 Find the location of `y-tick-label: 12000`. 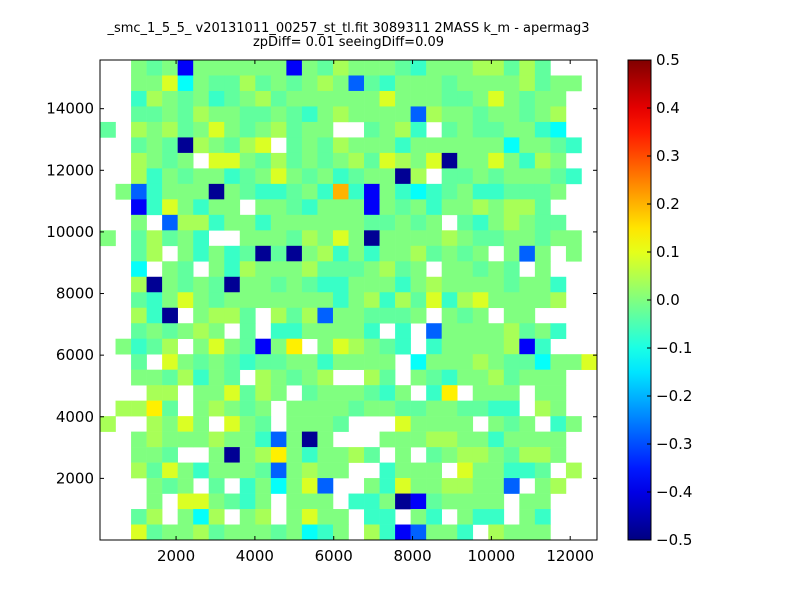

y-tick-label: 12000 is located at coordinates (70, 170).